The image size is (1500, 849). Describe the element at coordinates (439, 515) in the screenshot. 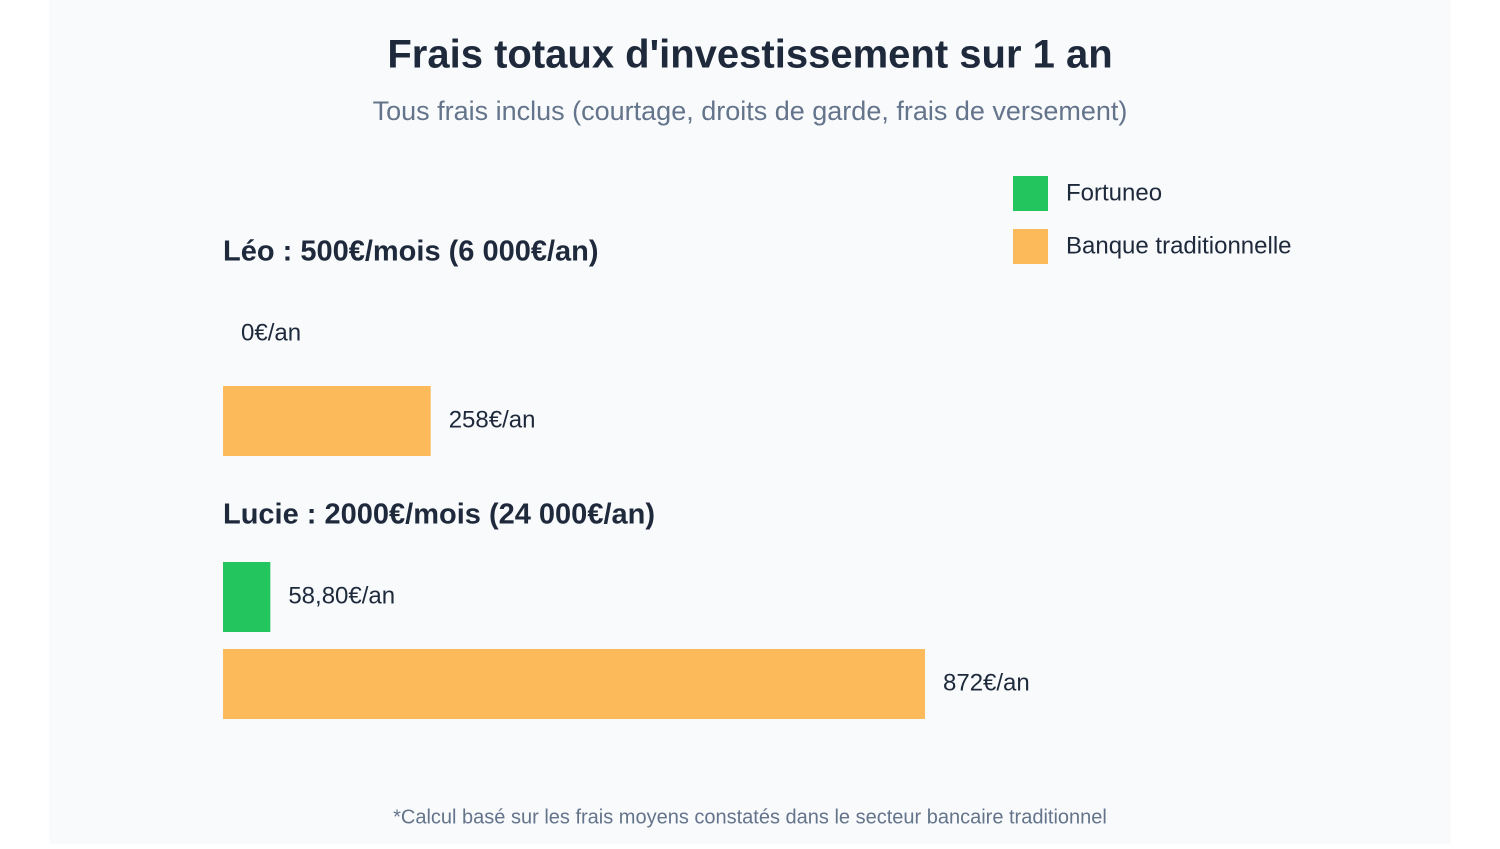

I see `group-label: Lucie : 2000€/mois (24 000€/an)` at that location.